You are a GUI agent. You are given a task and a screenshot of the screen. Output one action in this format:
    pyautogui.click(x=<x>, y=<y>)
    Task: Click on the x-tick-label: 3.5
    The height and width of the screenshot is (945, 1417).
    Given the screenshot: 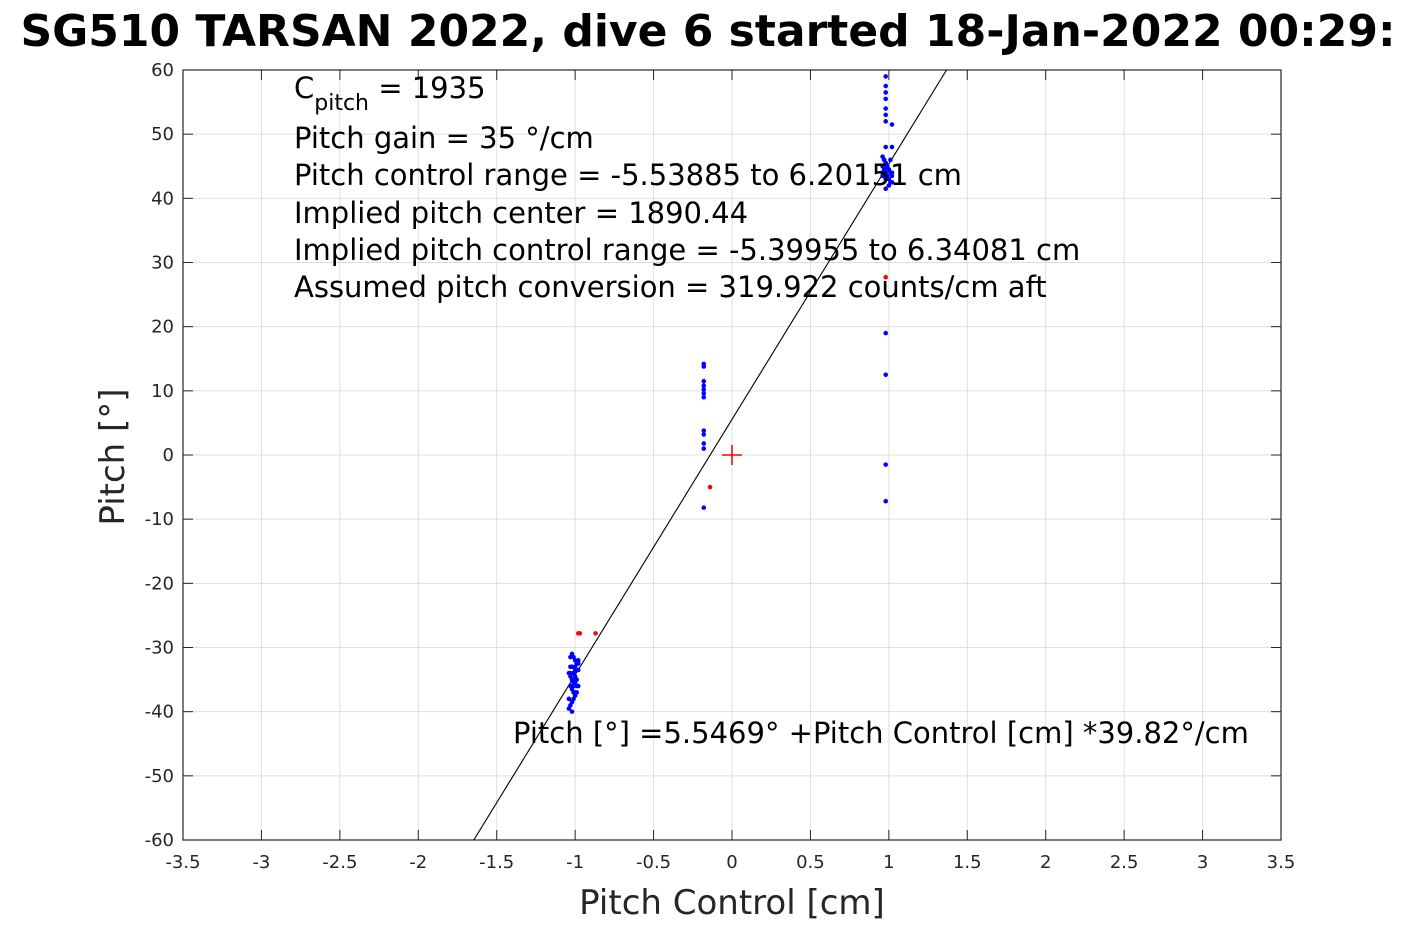 What is the action you would take?
    pyautogui.click(x=1281, y=862)
    